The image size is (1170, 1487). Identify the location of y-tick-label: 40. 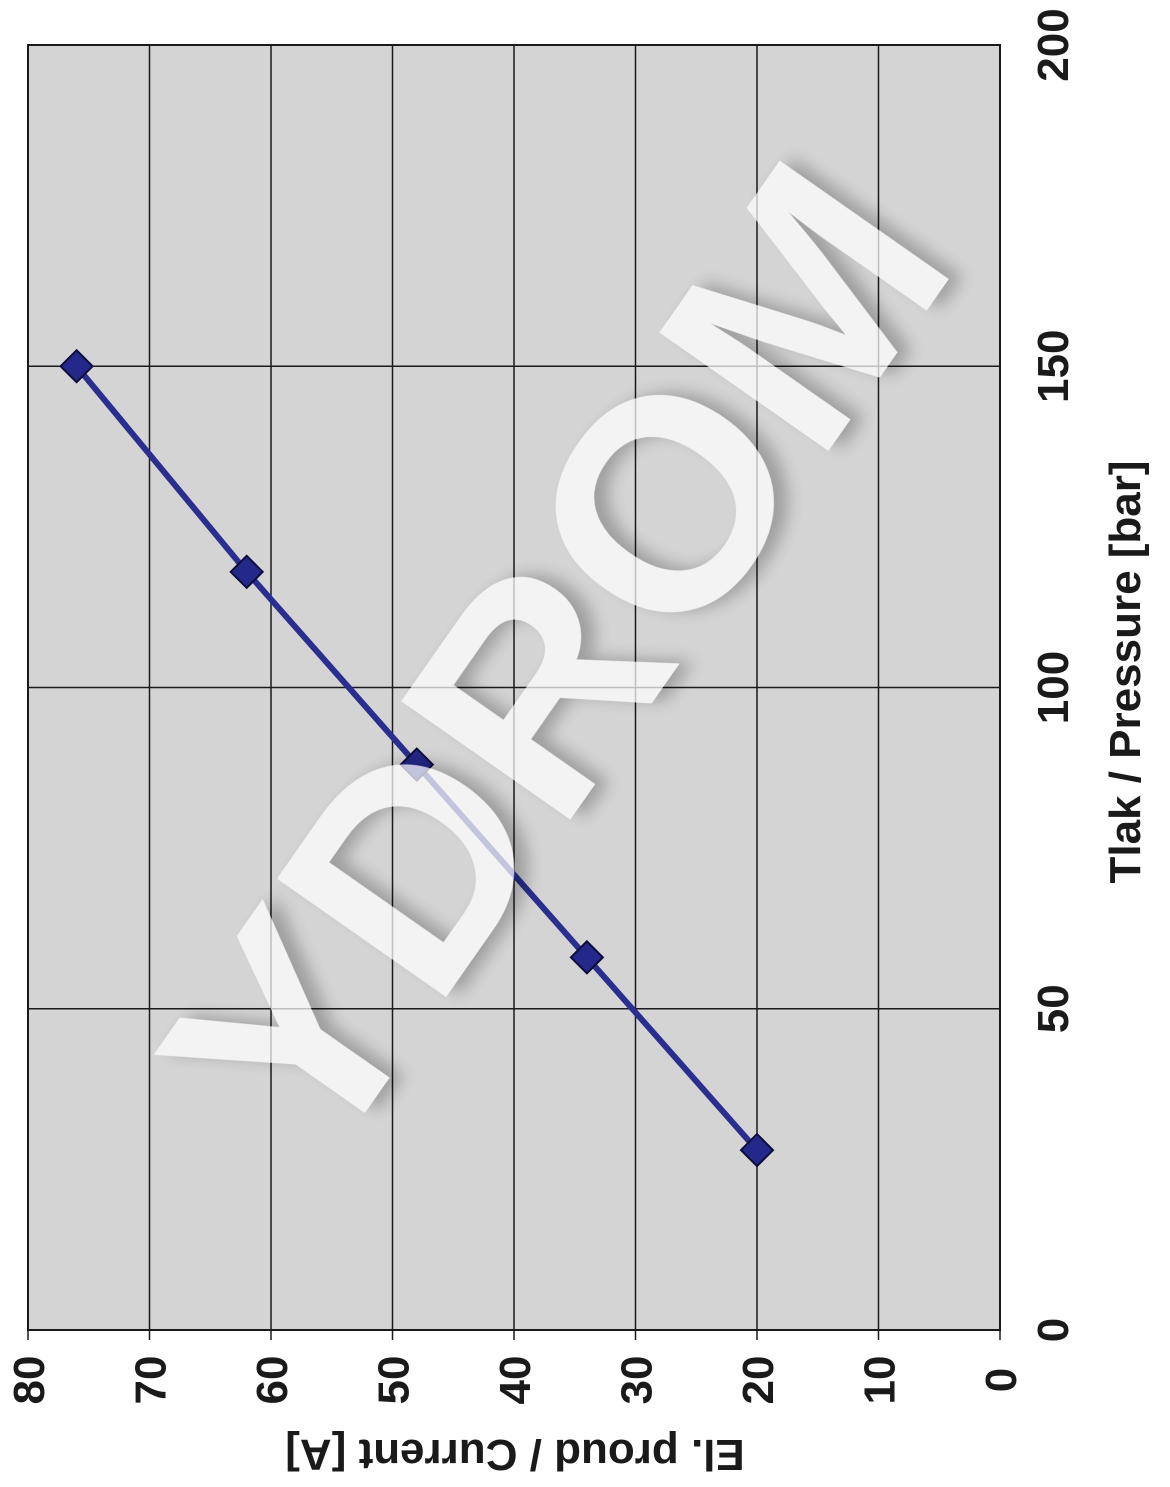
(515, 1380).